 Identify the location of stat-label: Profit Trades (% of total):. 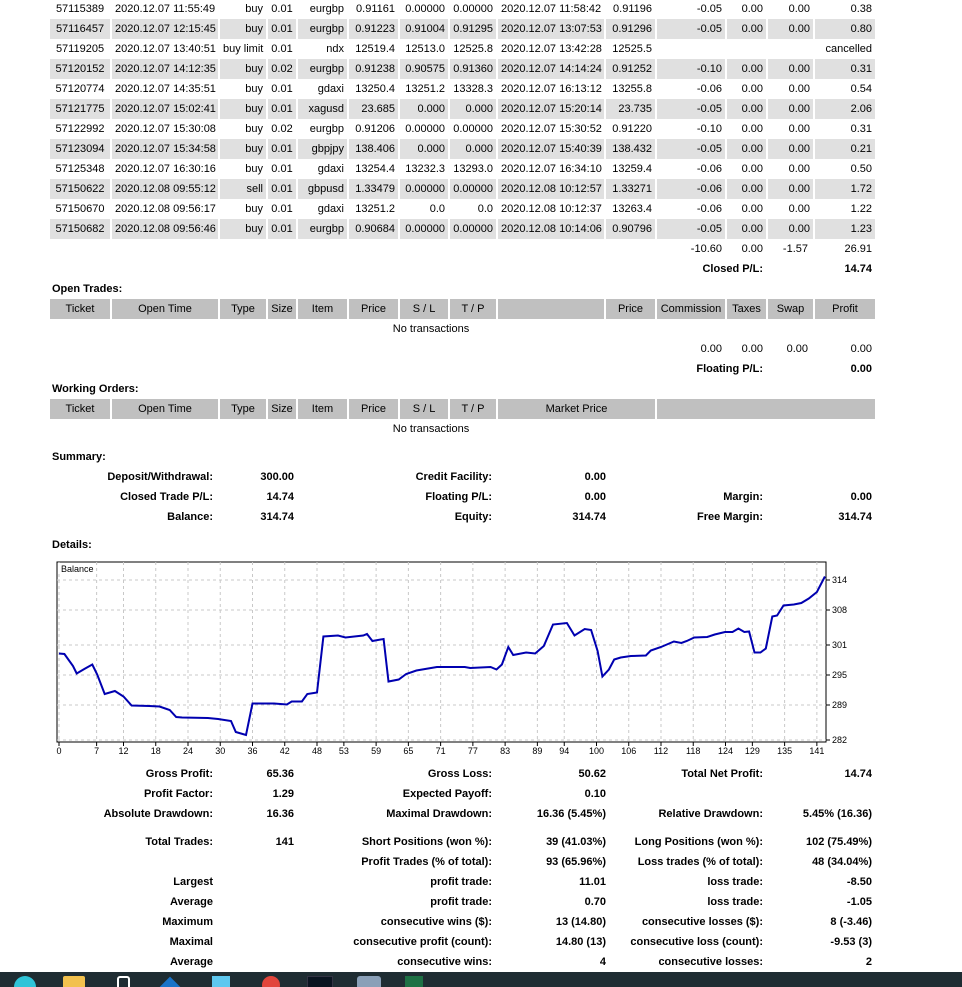
(426, 862).